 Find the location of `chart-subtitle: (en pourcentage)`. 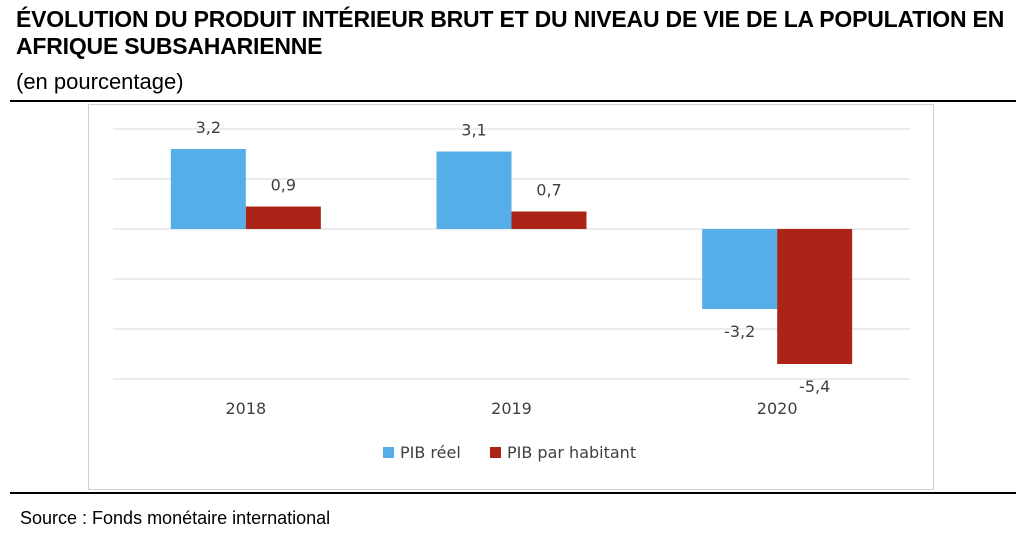

chart-subtitle: (en pourcentage) is located at coordinates (100, 81).